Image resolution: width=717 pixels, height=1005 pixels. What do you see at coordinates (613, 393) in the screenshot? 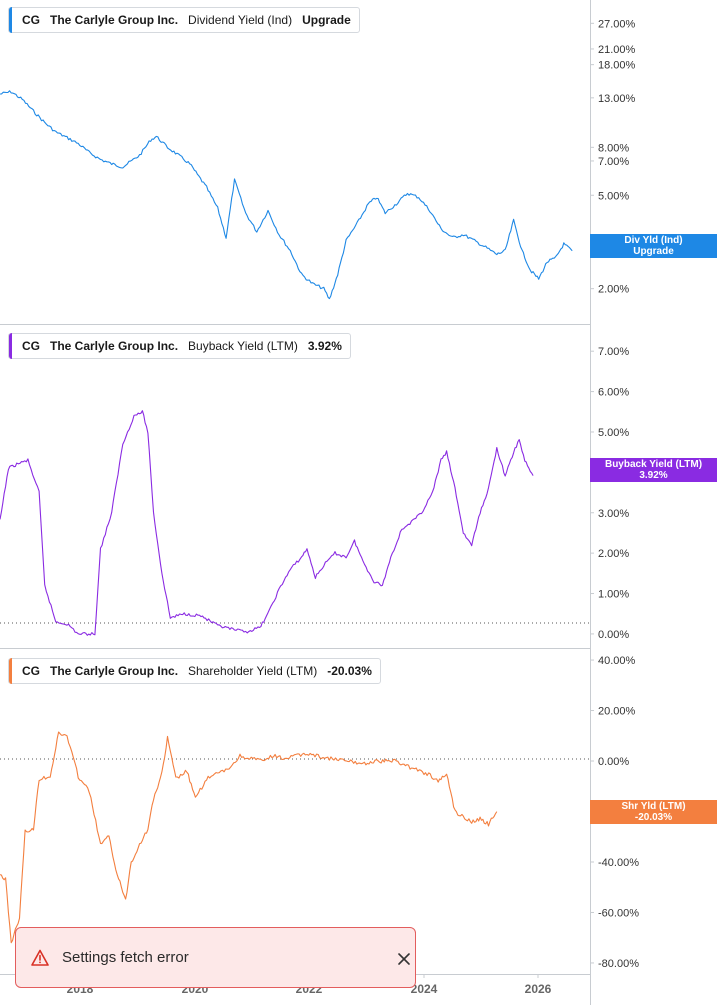
I see `y-tick-label: 6.00%` at bounding box center [613, 393].